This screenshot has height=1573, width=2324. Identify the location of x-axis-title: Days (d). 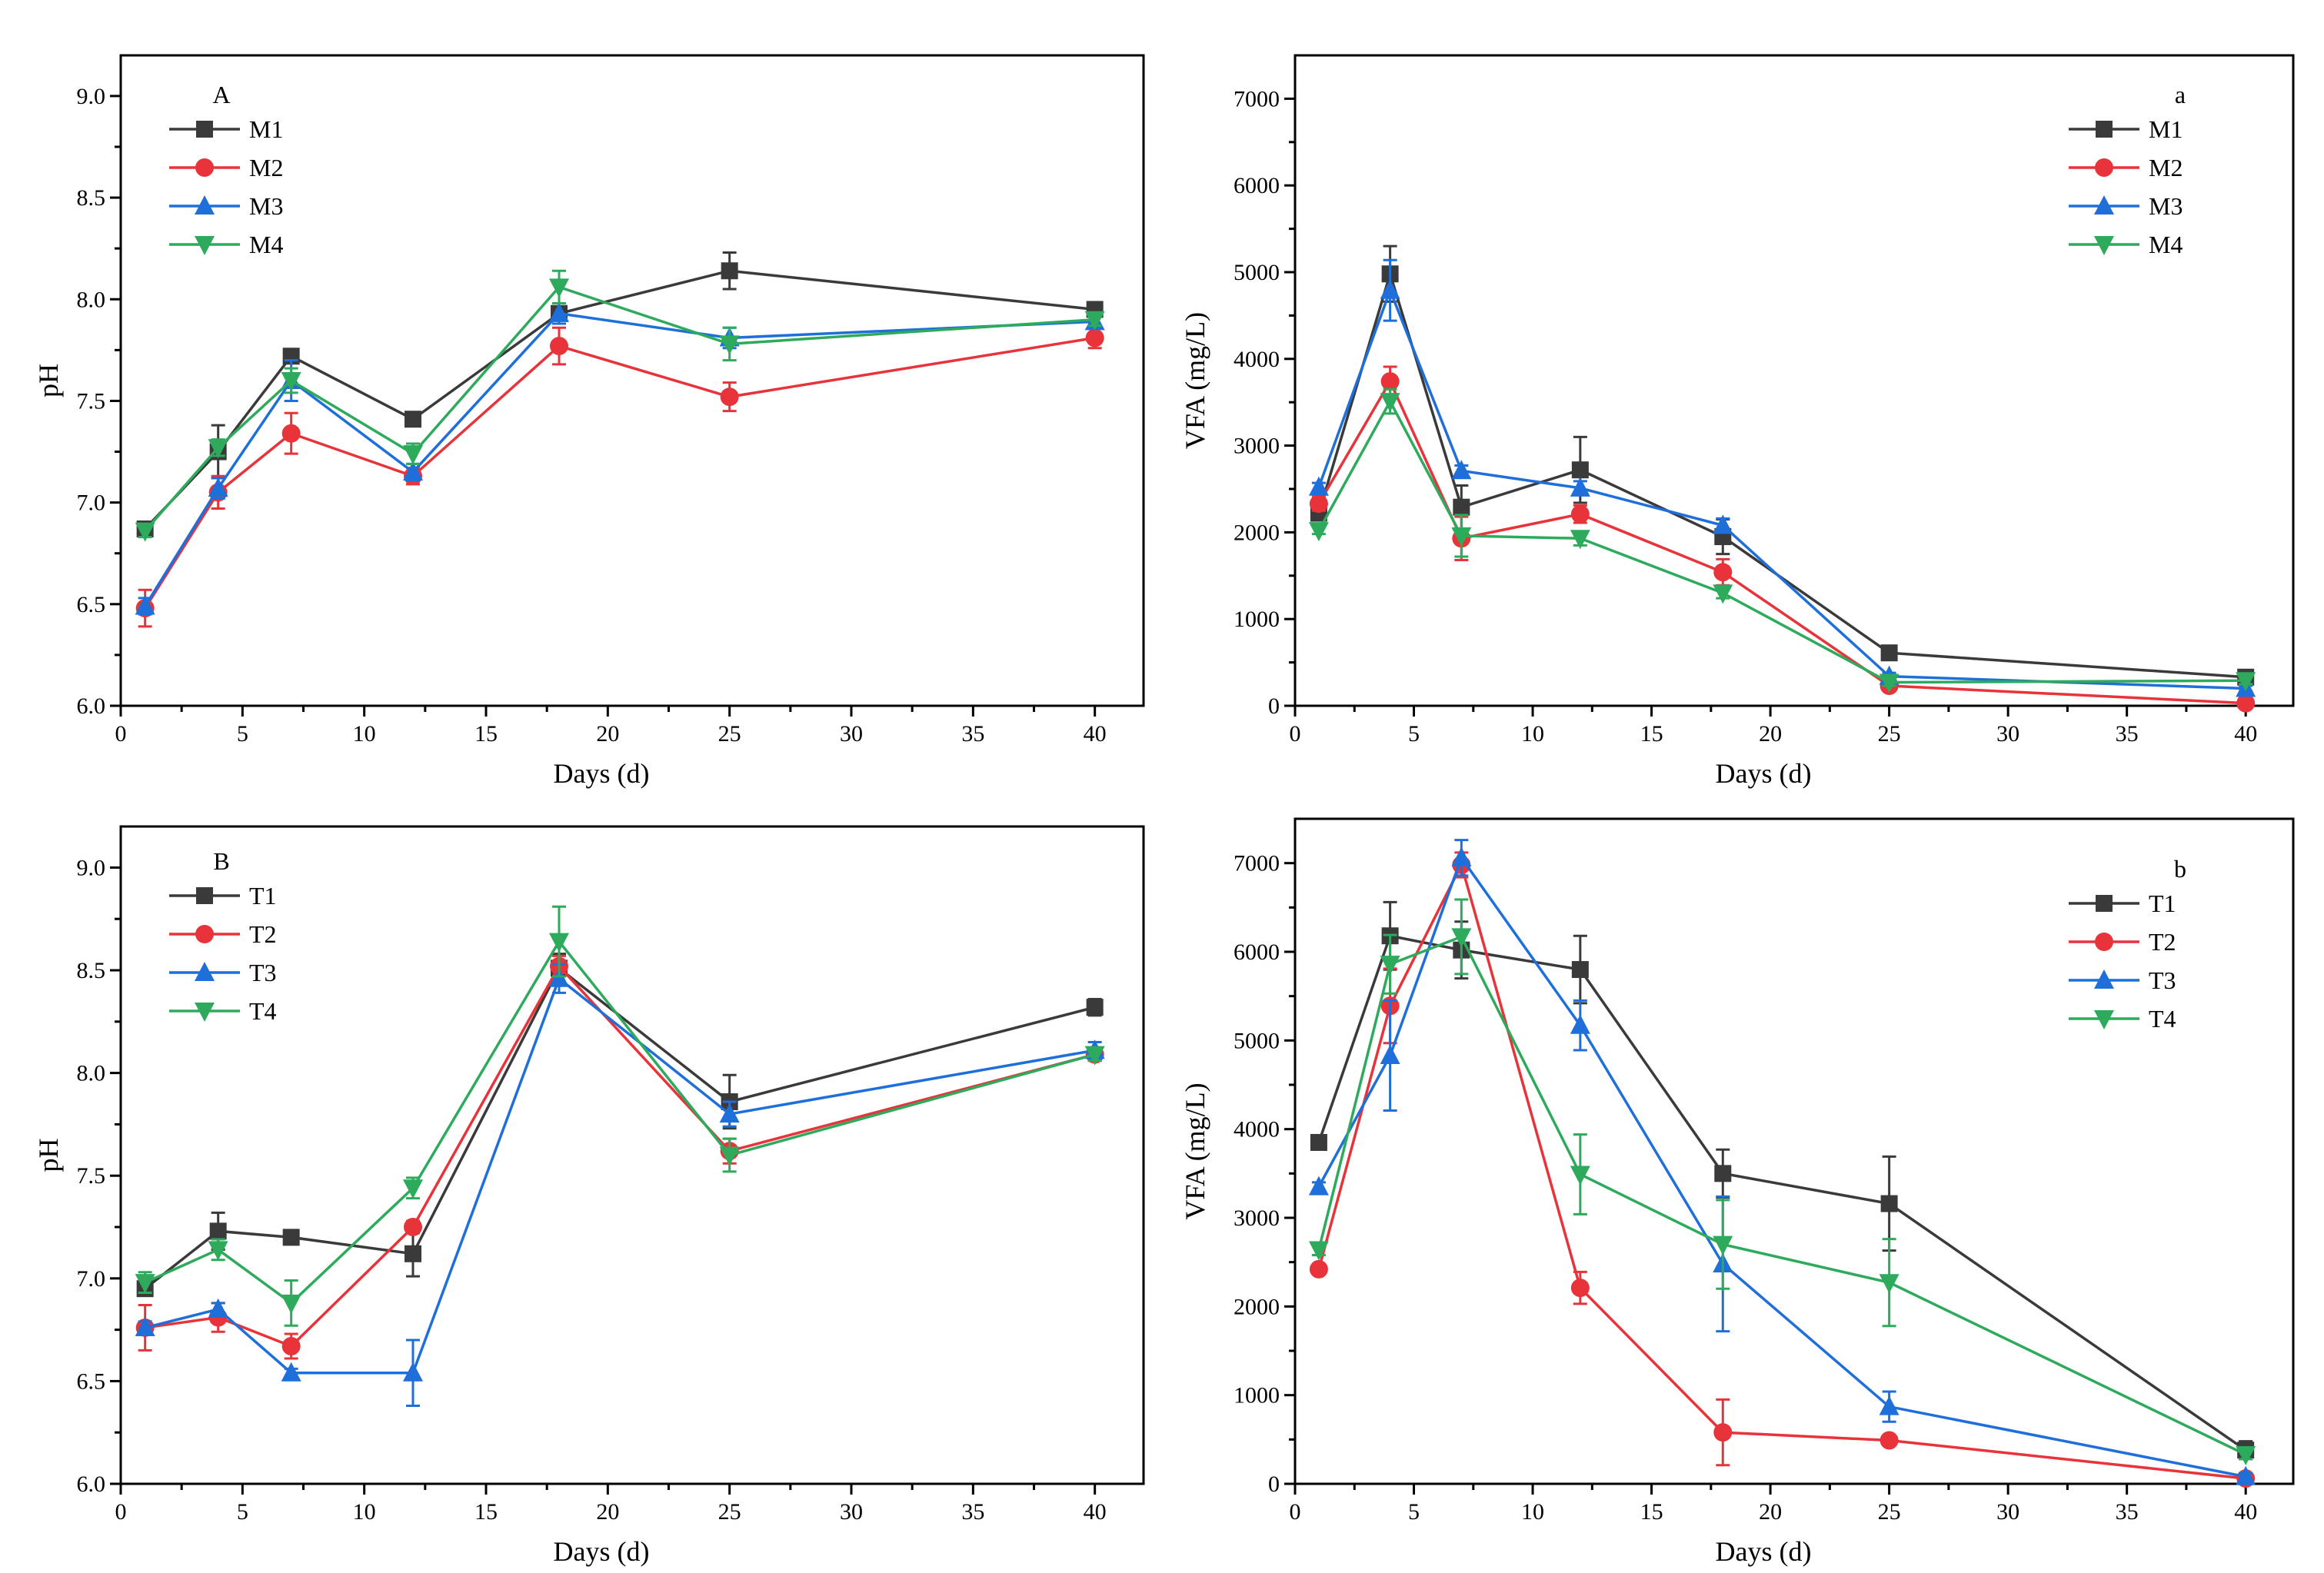
(602, 1551).